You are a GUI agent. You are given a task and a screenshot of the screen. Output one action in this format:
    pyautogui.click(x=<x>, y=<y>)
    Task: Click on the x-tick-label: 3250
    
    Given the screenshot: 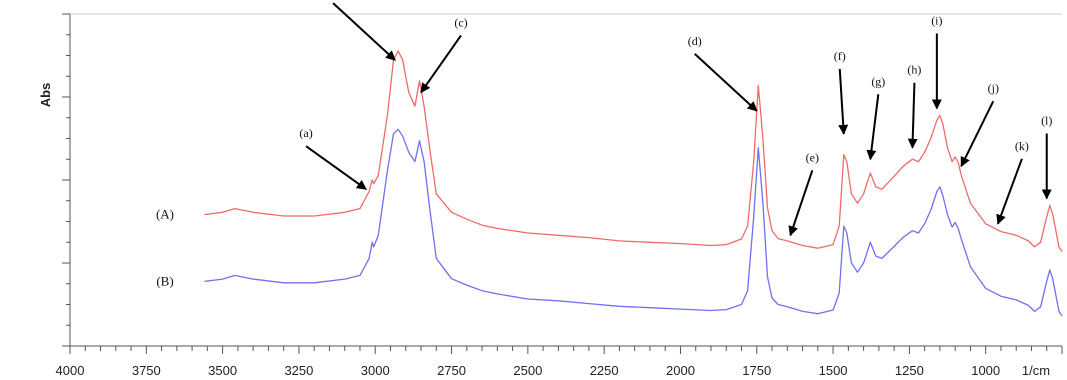 What is the action you would take?
    pyautogui.click(x=298, y=370)
    